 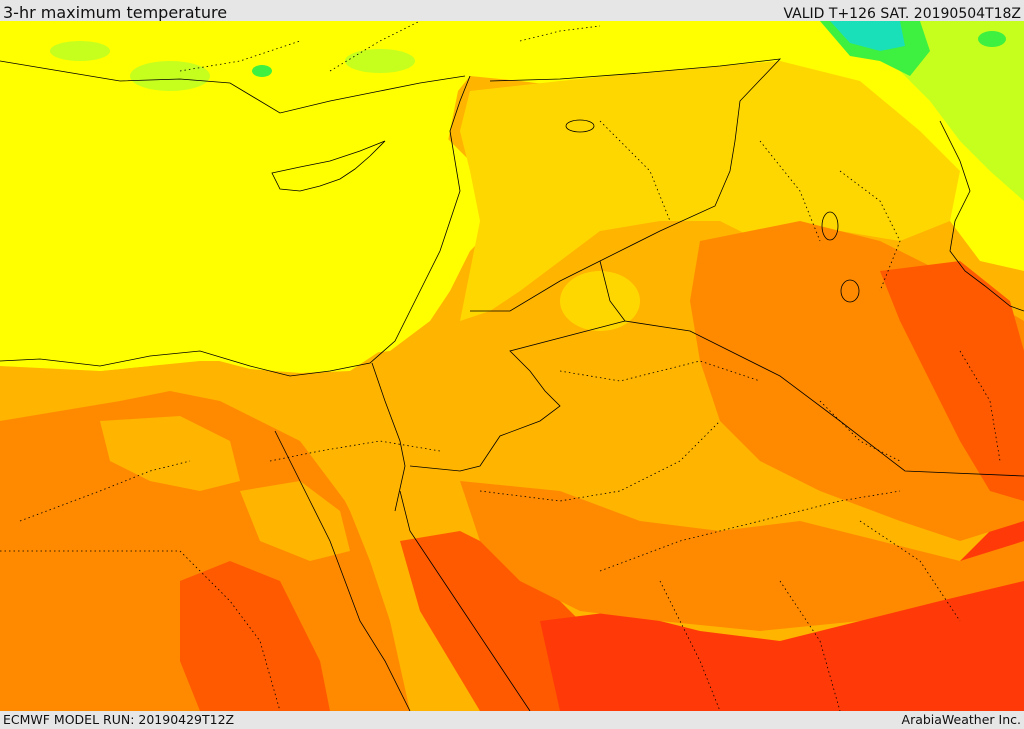 I want to click on field-sinai, so click(x=355, y=453).